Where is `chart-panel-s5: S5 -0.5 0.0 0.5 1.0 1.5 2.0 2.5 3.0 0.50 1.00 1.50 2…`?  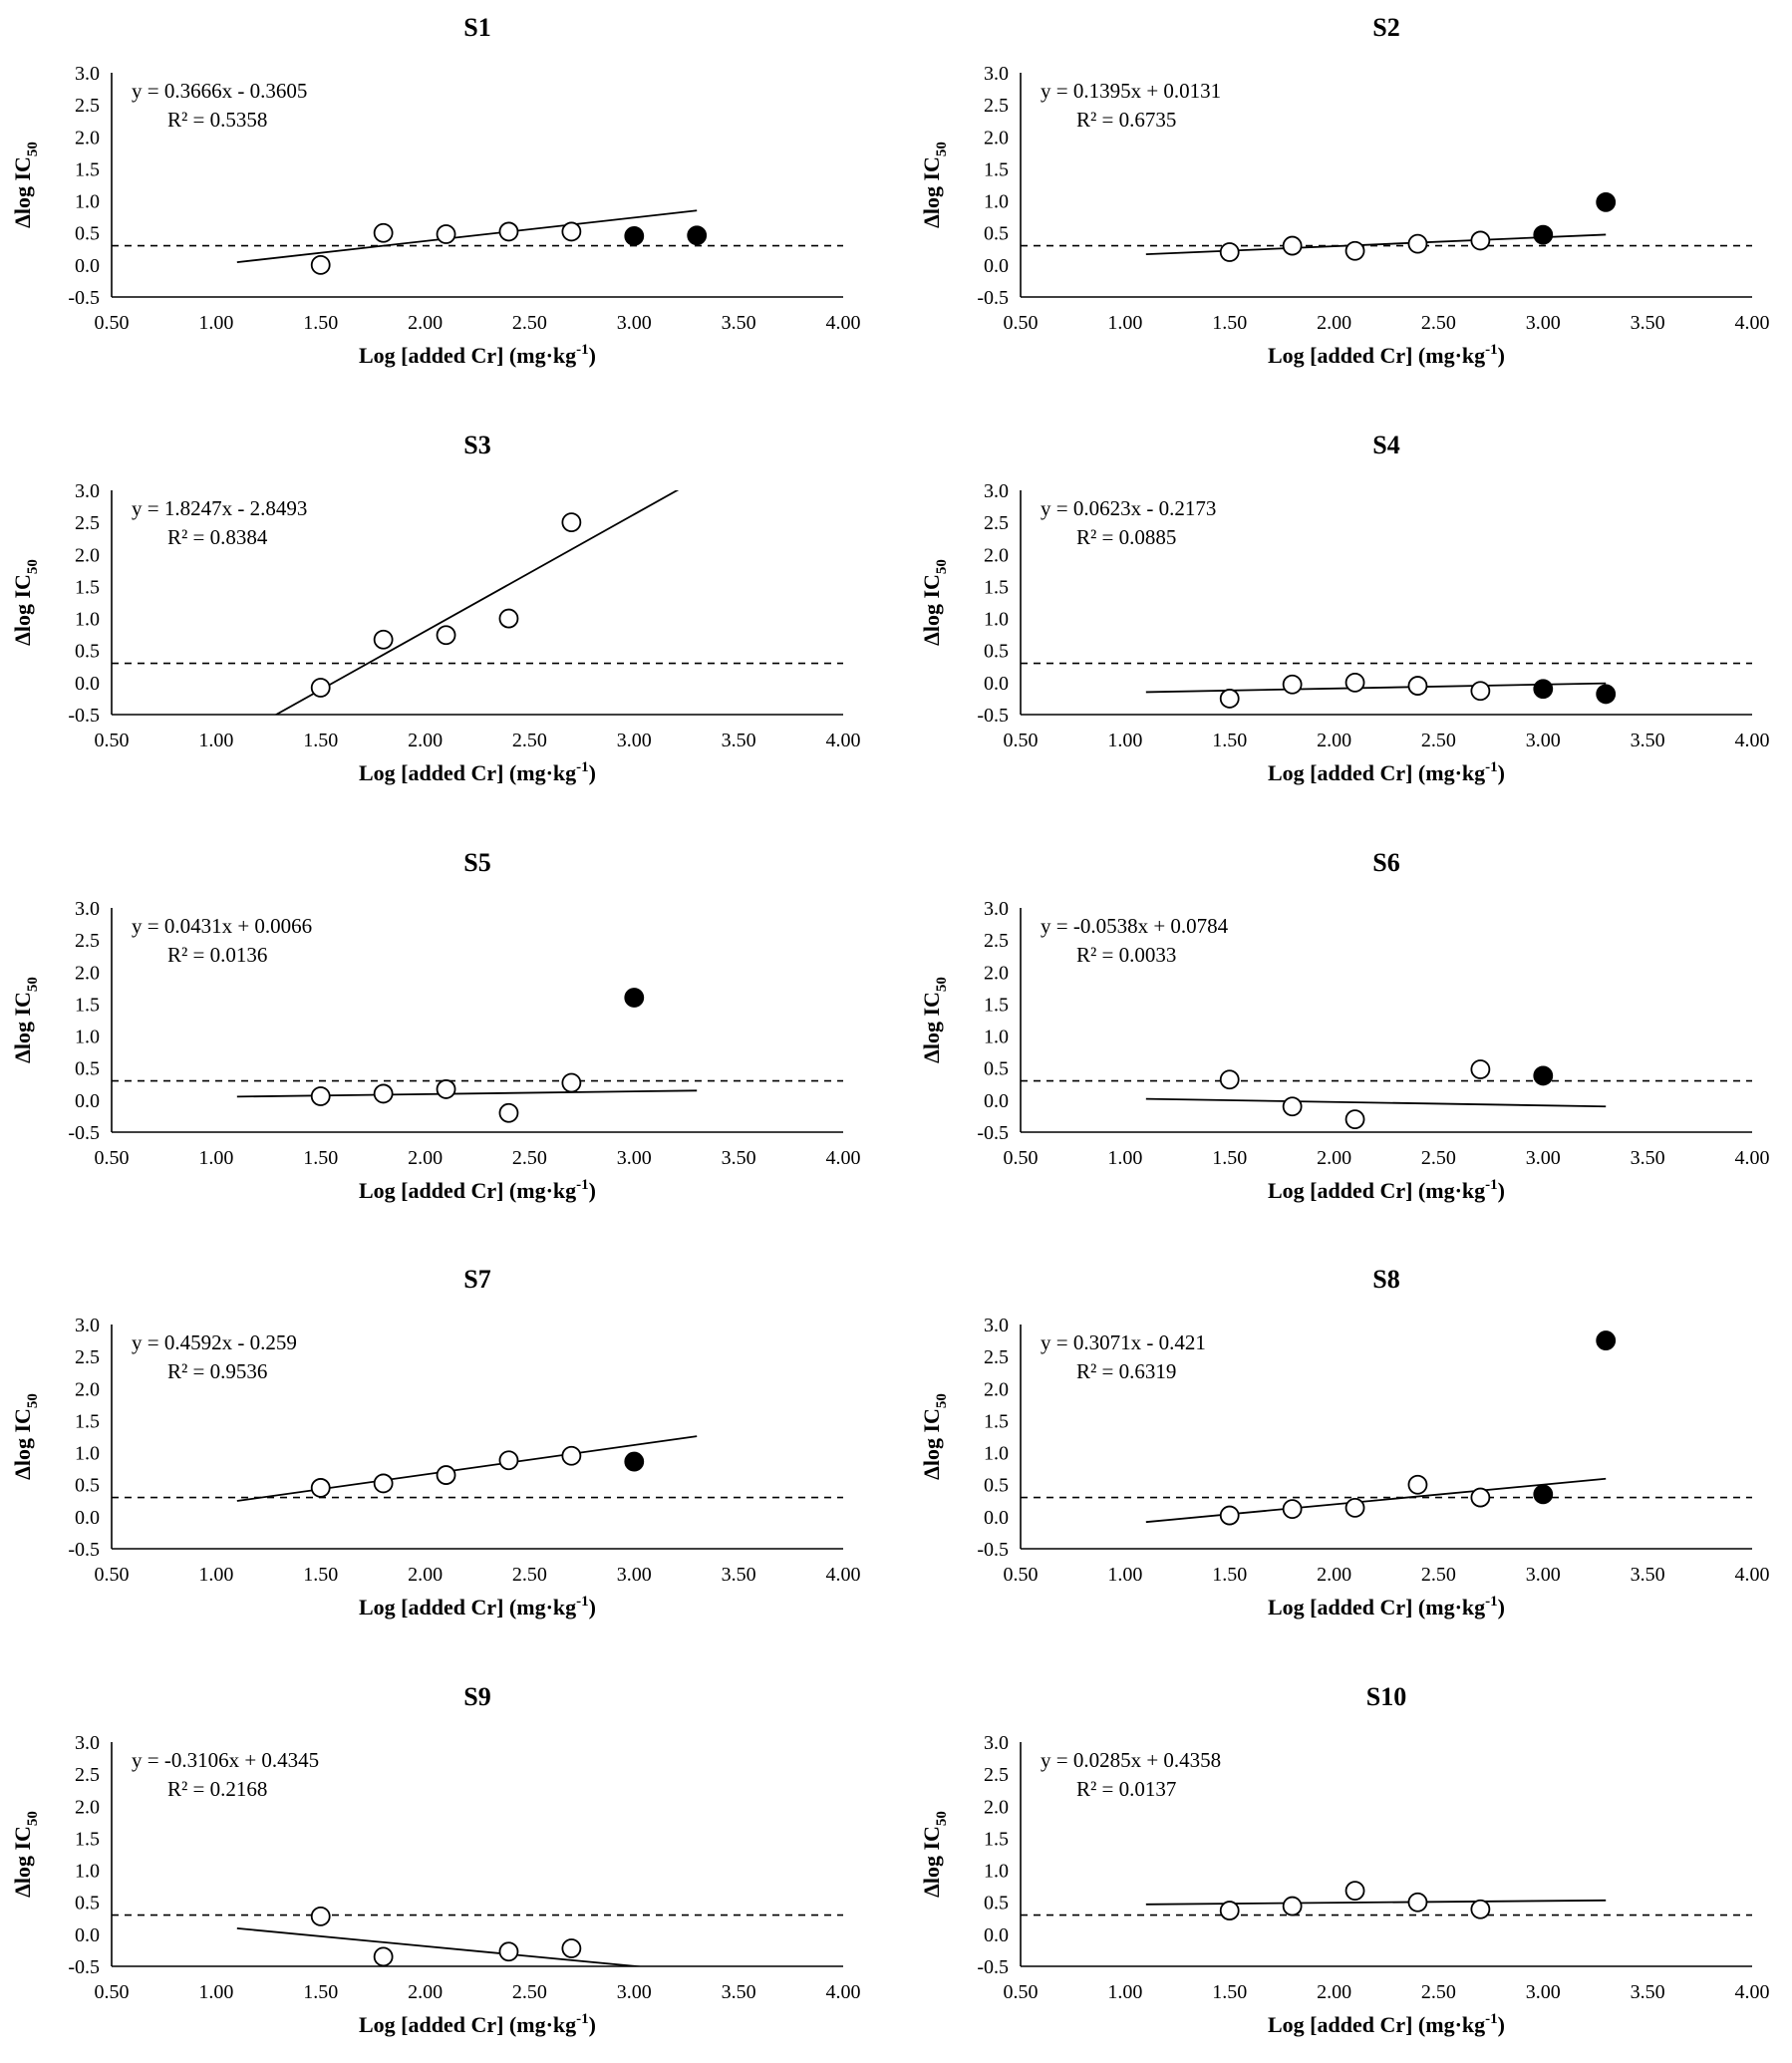 chart-panel-s5: S5 -0.5 0.0 0.5 1.0 1.5 2.0 2.5 3.0 0.50 1.00 1.50 2… is located at coordinates (435, 1025).